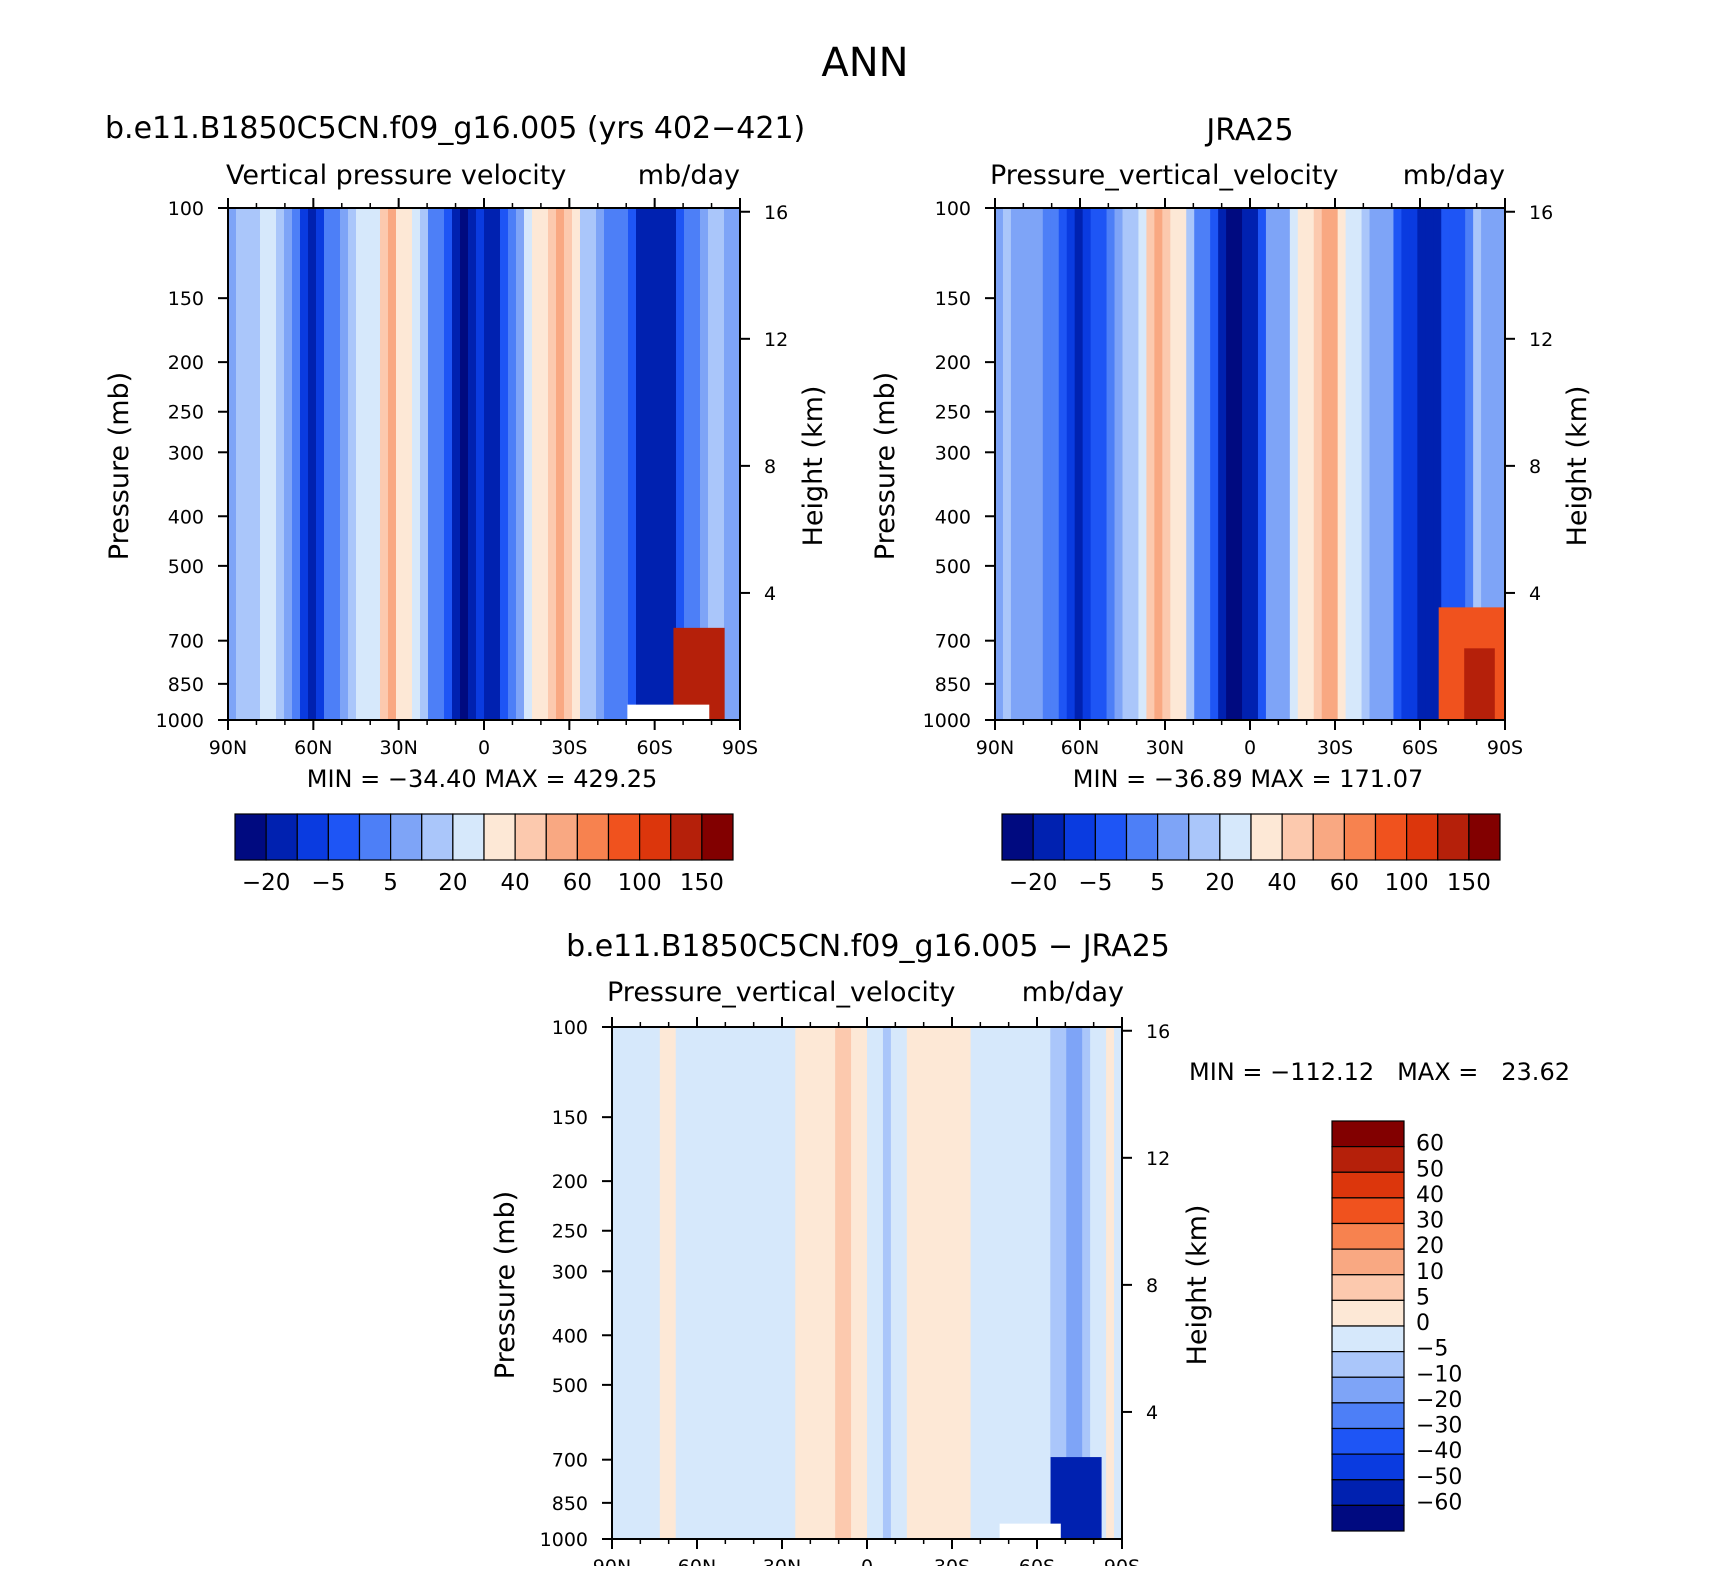  Describe the element at coordinates (1439, 1502) in the screenshot. I see `colorbar-label: −60` at that location.